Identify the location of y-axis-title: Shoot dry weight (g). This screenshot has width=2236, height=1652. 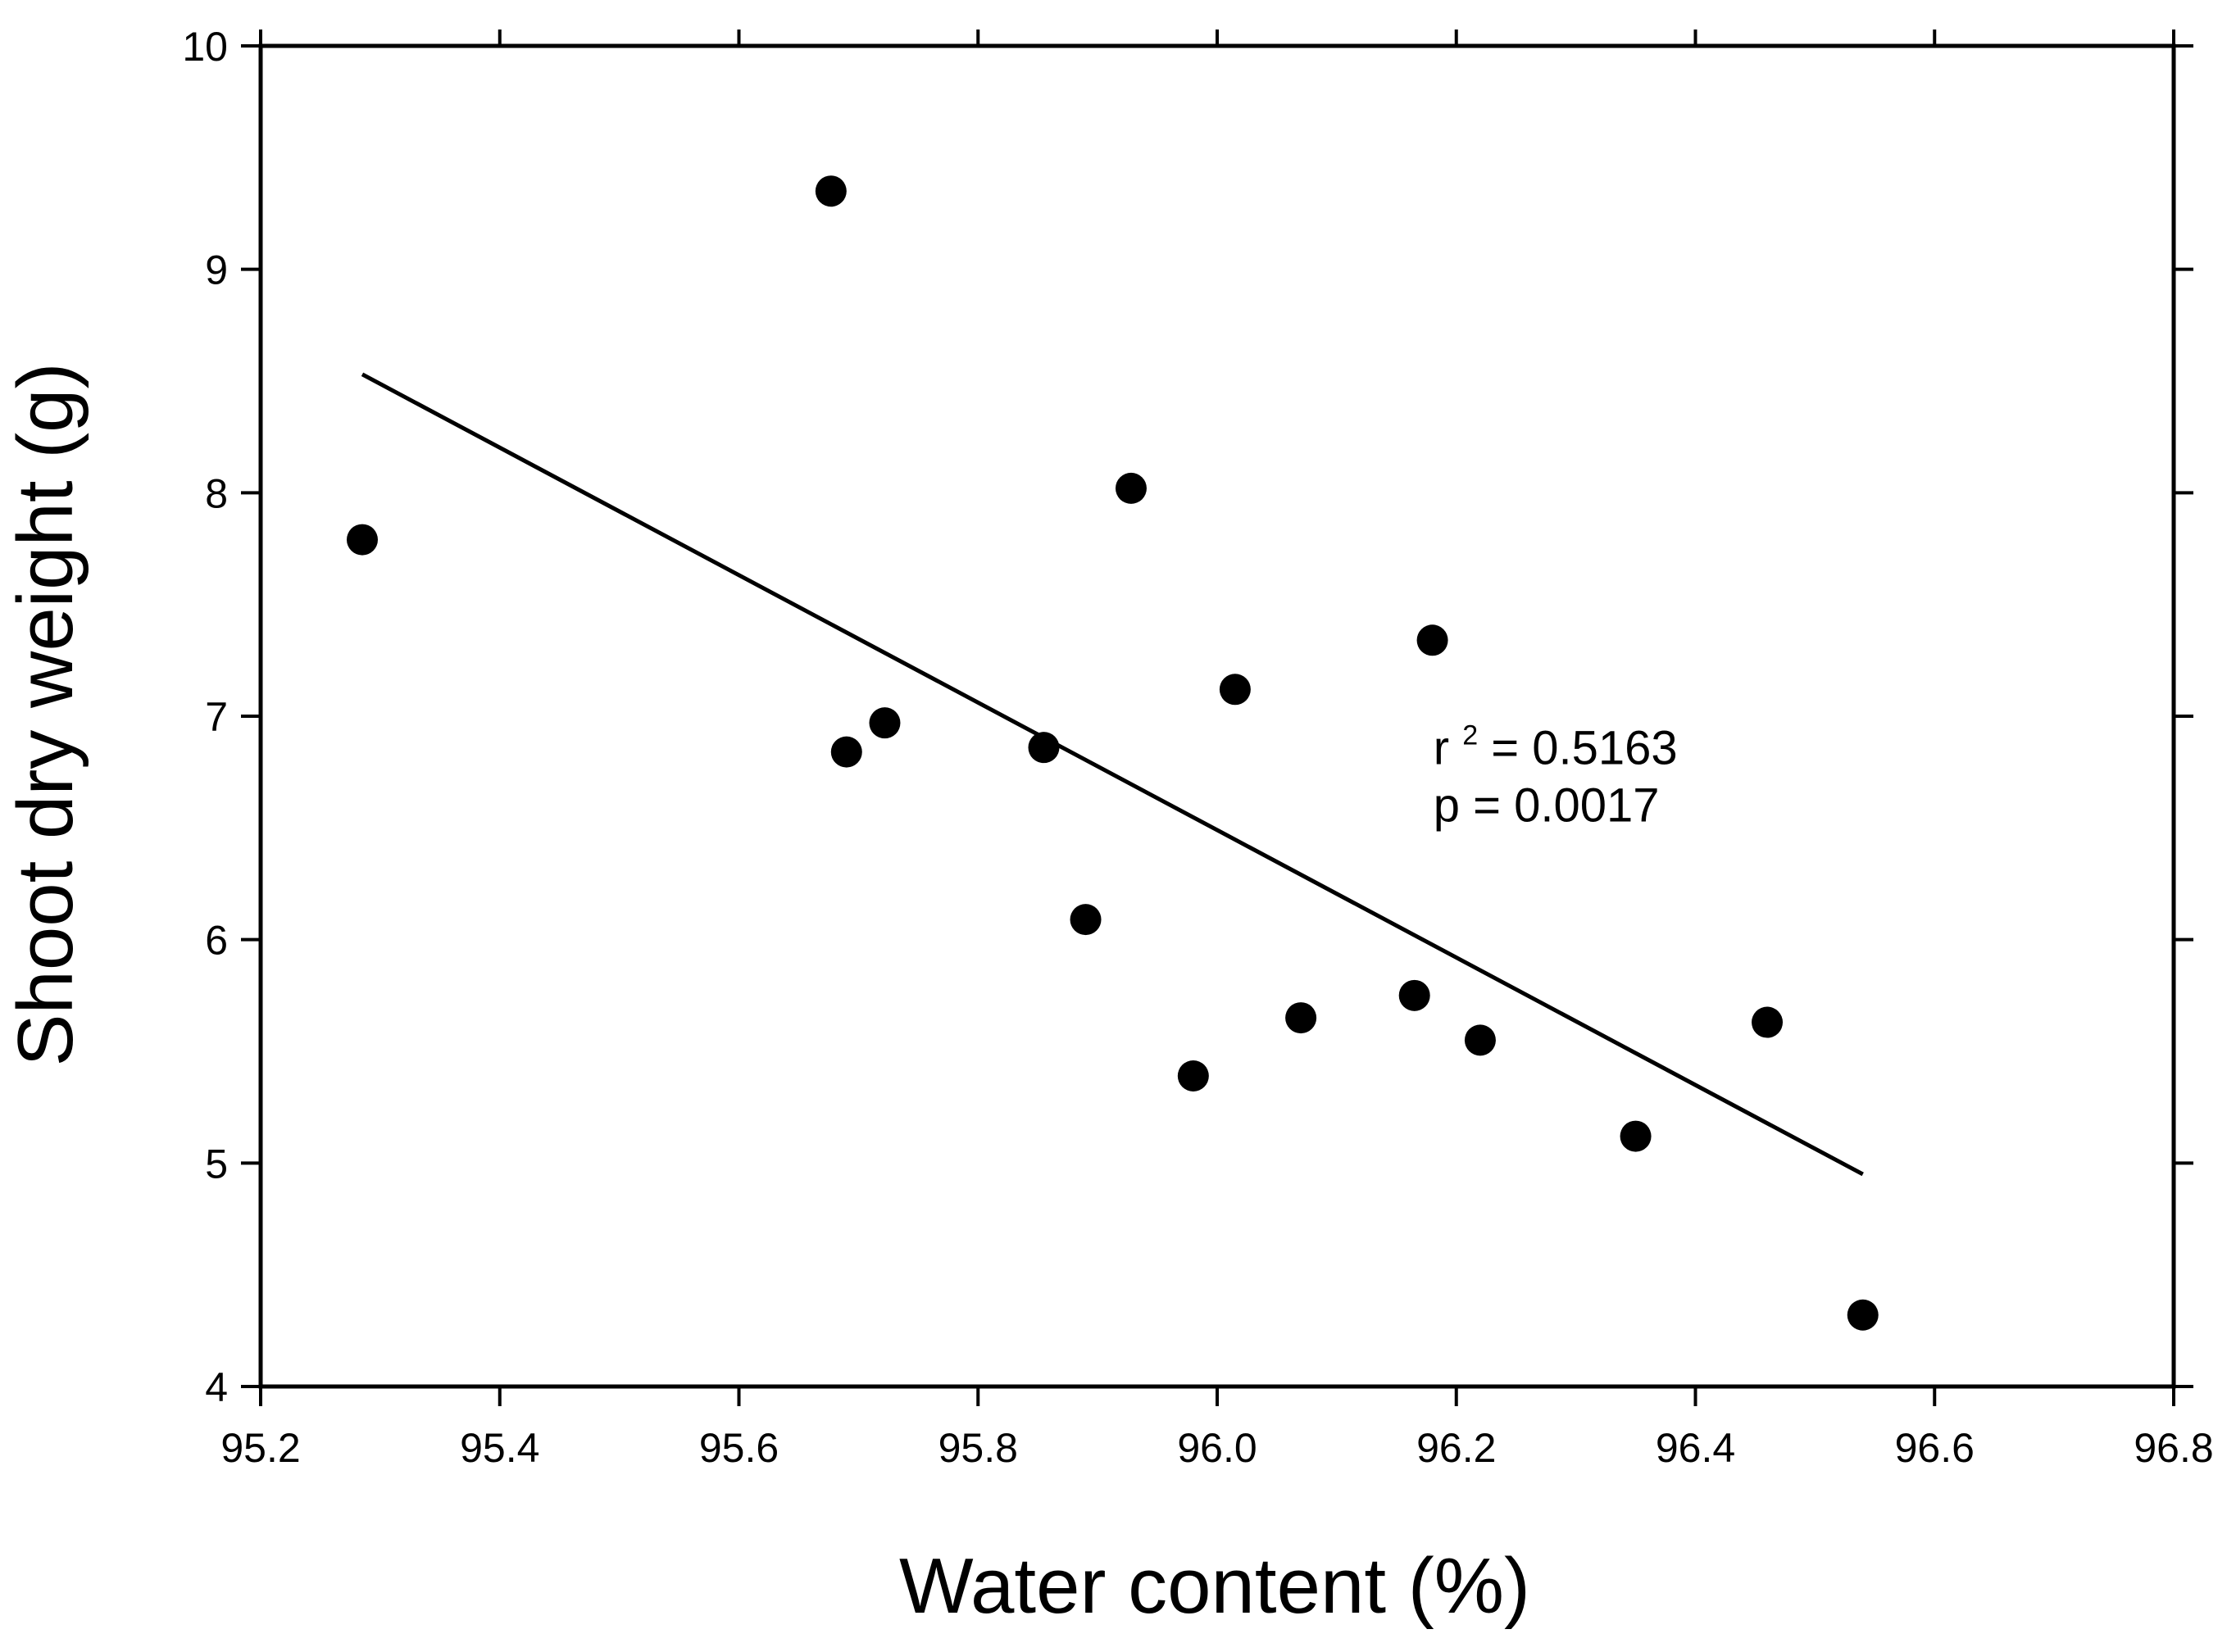
(45, 714).